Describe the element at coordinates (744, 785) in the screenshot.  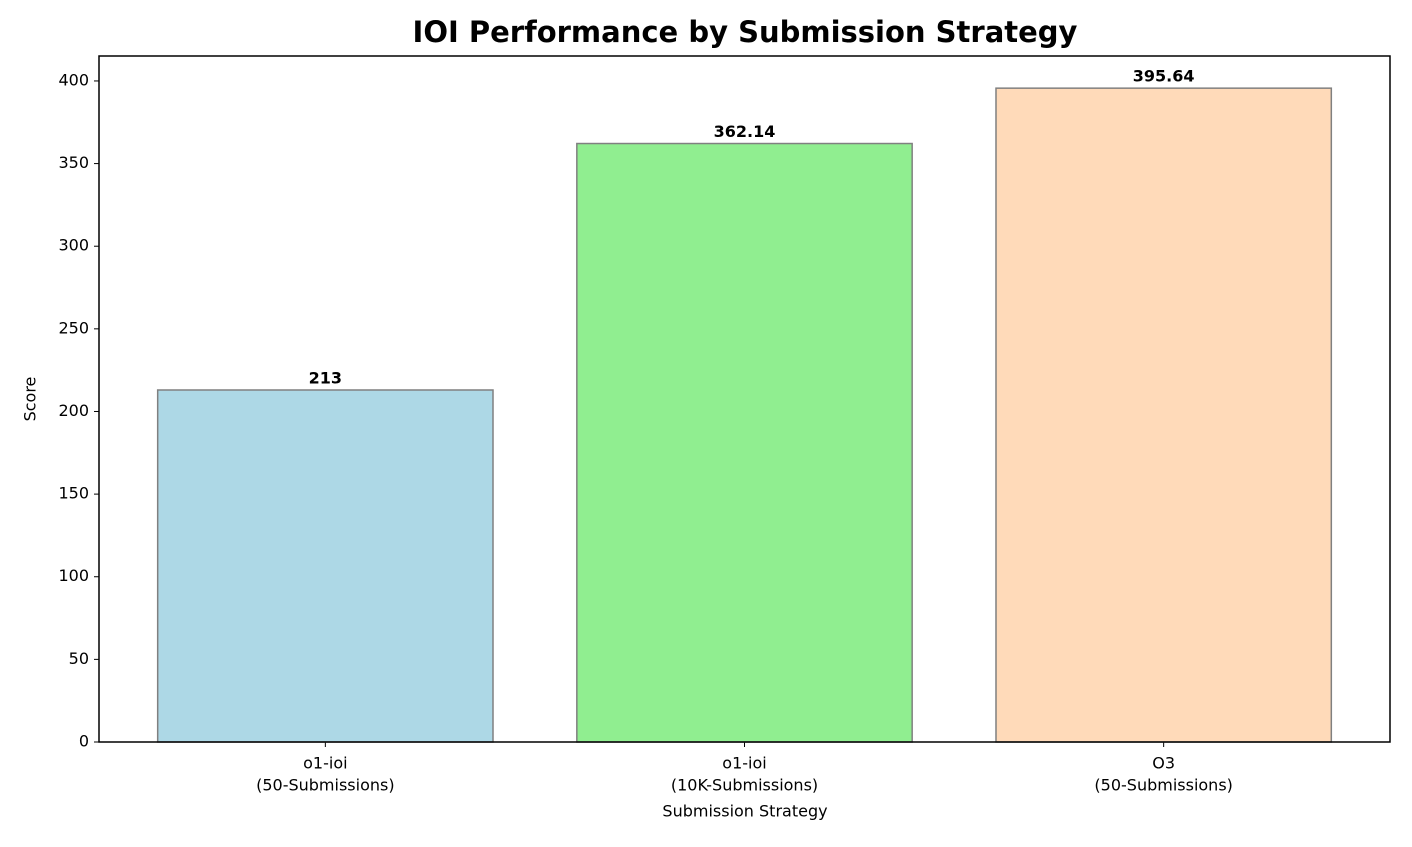
I see `x-tick-label: (10K-Submissions)` at that location.